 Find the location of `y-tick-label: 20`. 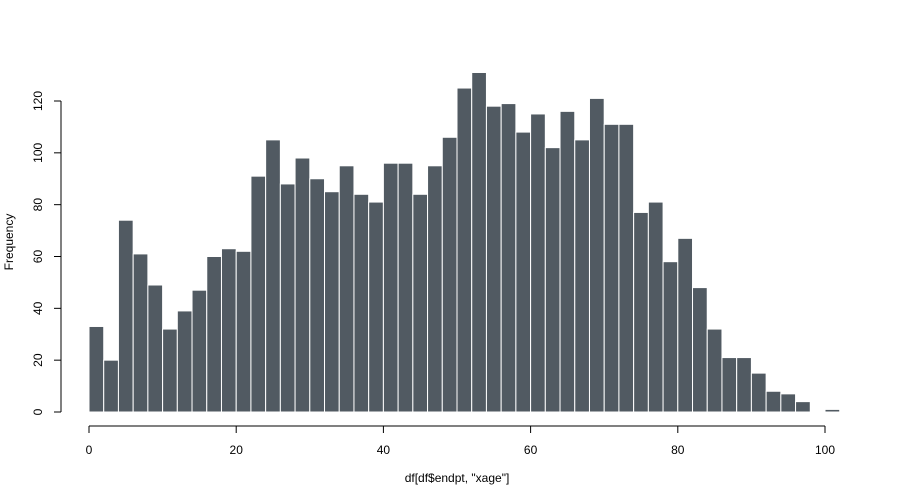

y-tick-label: 20 is located at coordinates (38, 360).